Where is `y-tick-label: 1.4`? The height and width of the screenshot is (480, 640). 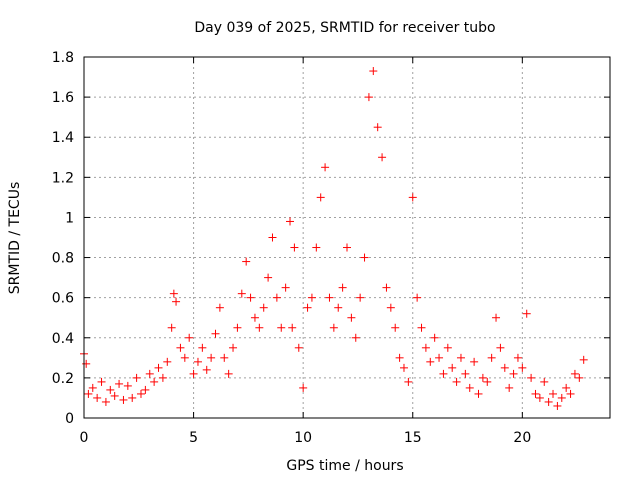 y-tick-label: 1.4 is located at coordinates (63, 138).